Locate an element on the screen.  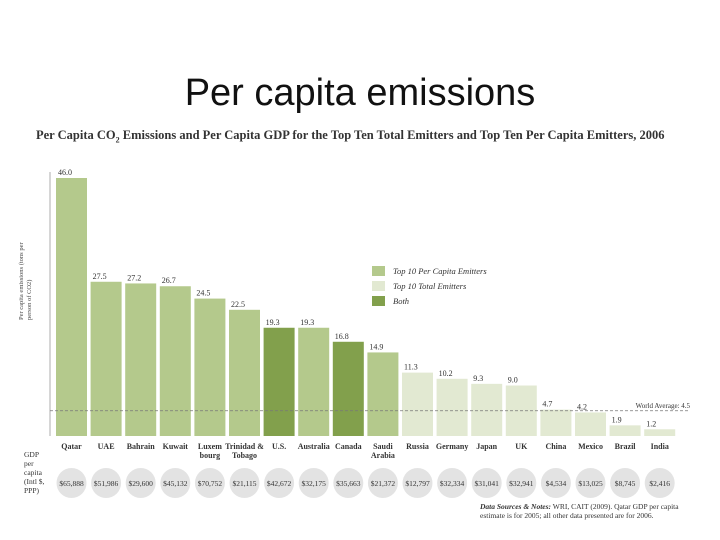
category-label: UK is located at coordinates (521, 446).